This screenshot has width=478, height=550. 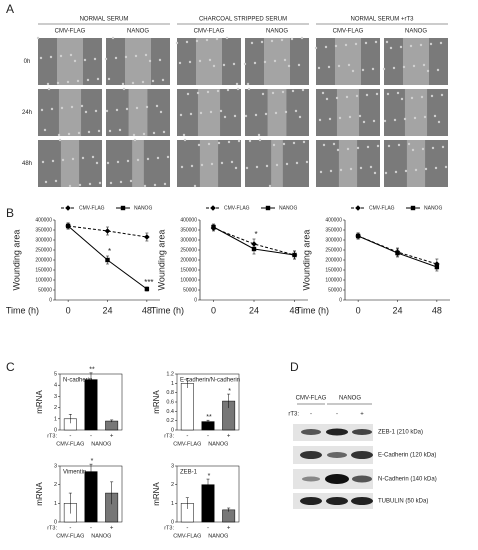 What do you see at coordinates (112, 425) in the screenshot?
I see `bar` at bounding box center [112, 425].